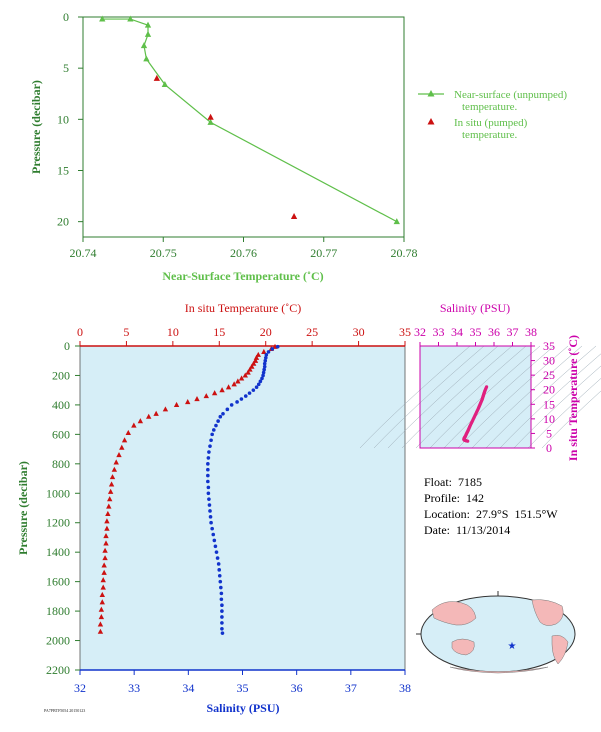 Image resolution: width=601 pixels, height=732 pixels. What do you see at coordinates (58, 582) in the screenshot?
I see `pressure-tick-label: 1600` at bounding box center [58, 582].